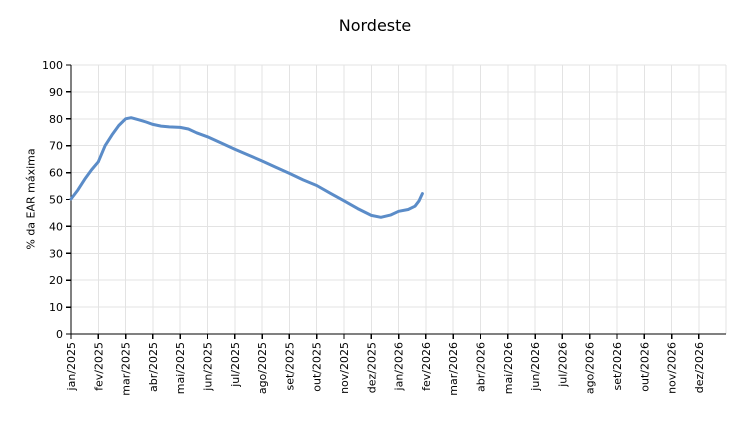  What do you see at coordinates (426, 366) in the screenshot?
I see `x-tick-label: fev/2026` at bounding box center [426, 366].